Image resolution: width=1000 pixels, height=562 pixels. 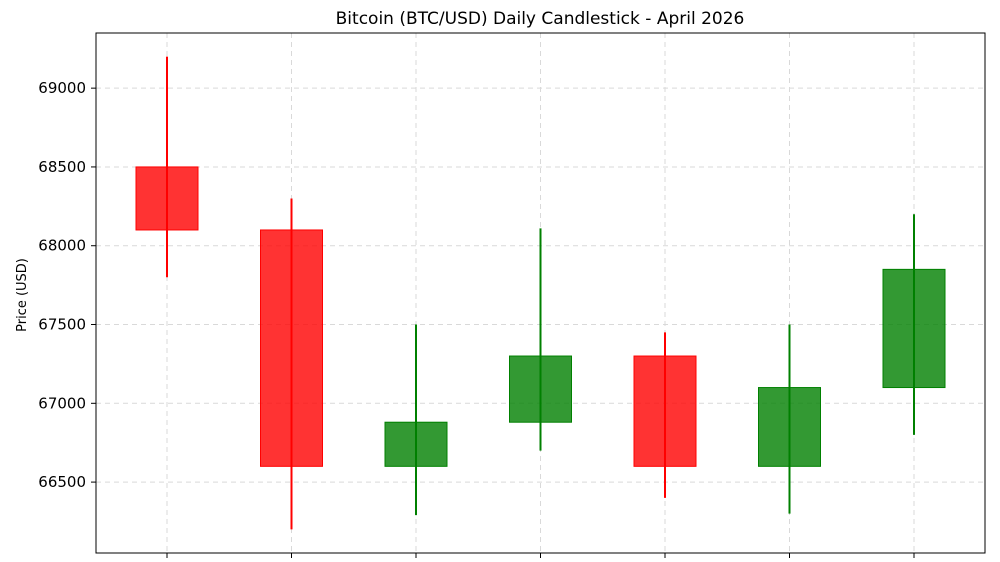 I want to click on y-tick-label: 67500, so click(x=62, y=325).